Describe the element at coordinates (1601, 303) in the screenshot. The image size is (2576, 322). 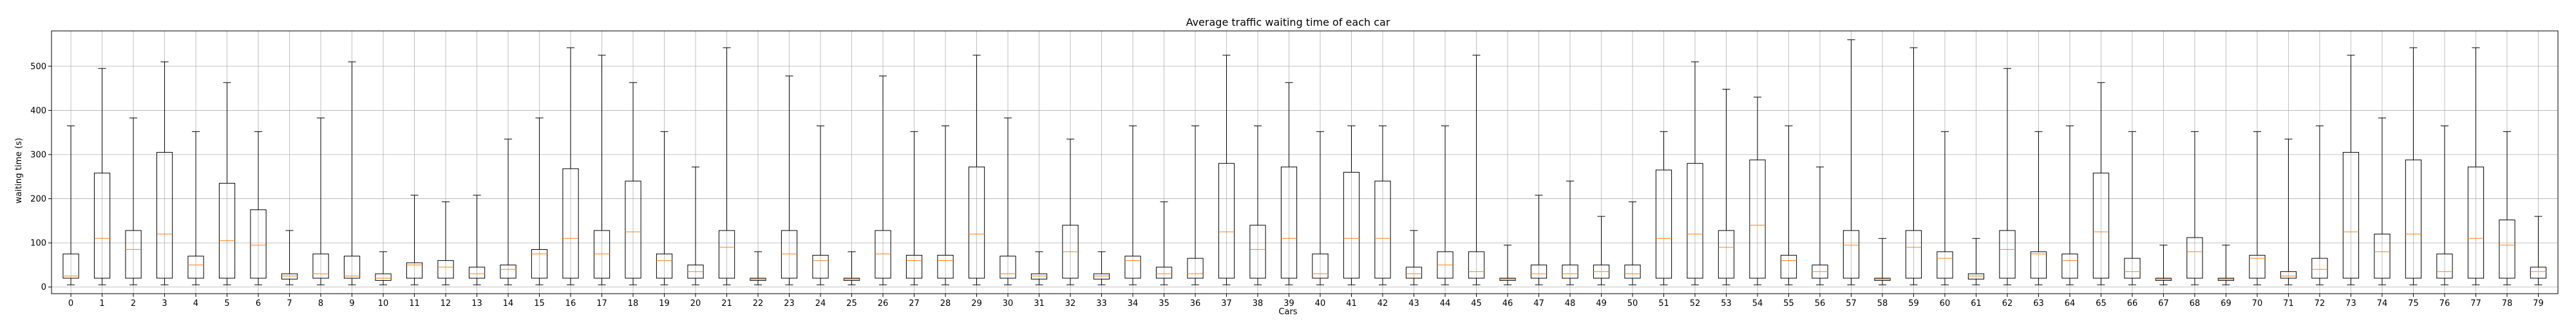
I see `x-tick-label: 49` at that location.